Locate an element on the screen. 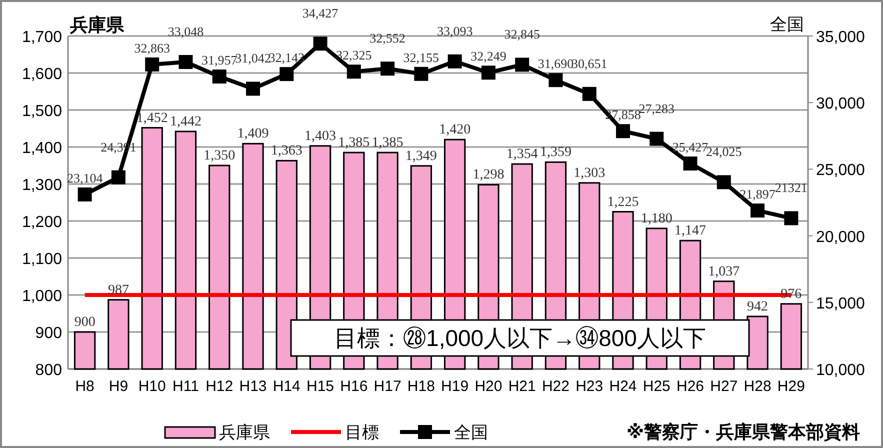 This screenshot has width=883, height=448. text: ※警察庁・兵庫県警本部資料 is located at coordinates (743, 432).